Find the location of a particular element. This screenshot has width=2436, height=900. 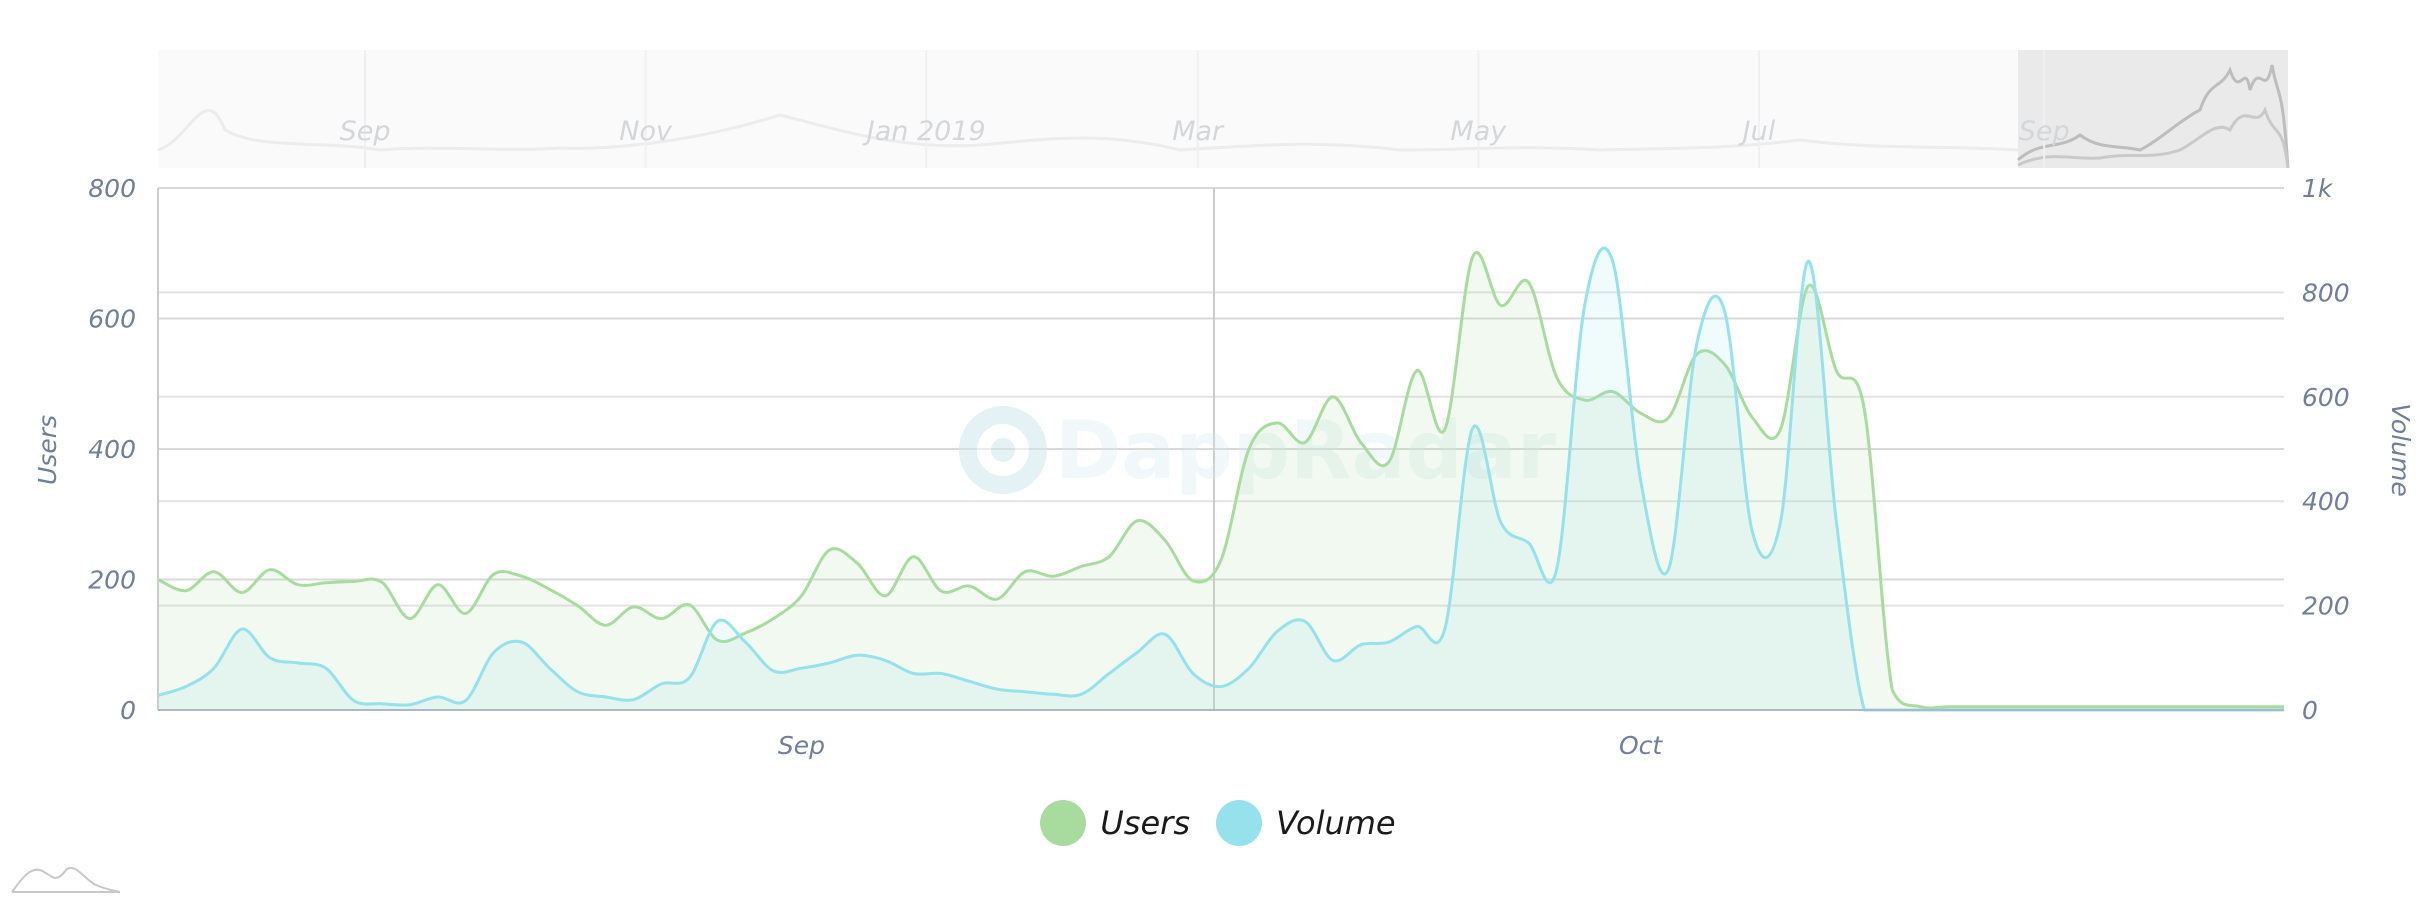

legend-item-users: Users is located at coordinates (1115, 823).